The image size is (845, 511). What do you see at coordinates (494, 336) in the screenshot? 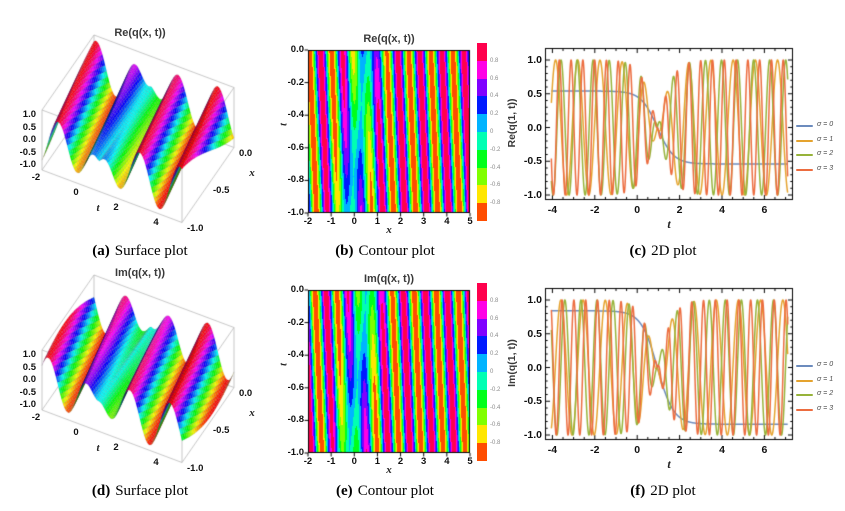
I see `colorbar-tick-label: 0.4` at bounding box center [494, 336].